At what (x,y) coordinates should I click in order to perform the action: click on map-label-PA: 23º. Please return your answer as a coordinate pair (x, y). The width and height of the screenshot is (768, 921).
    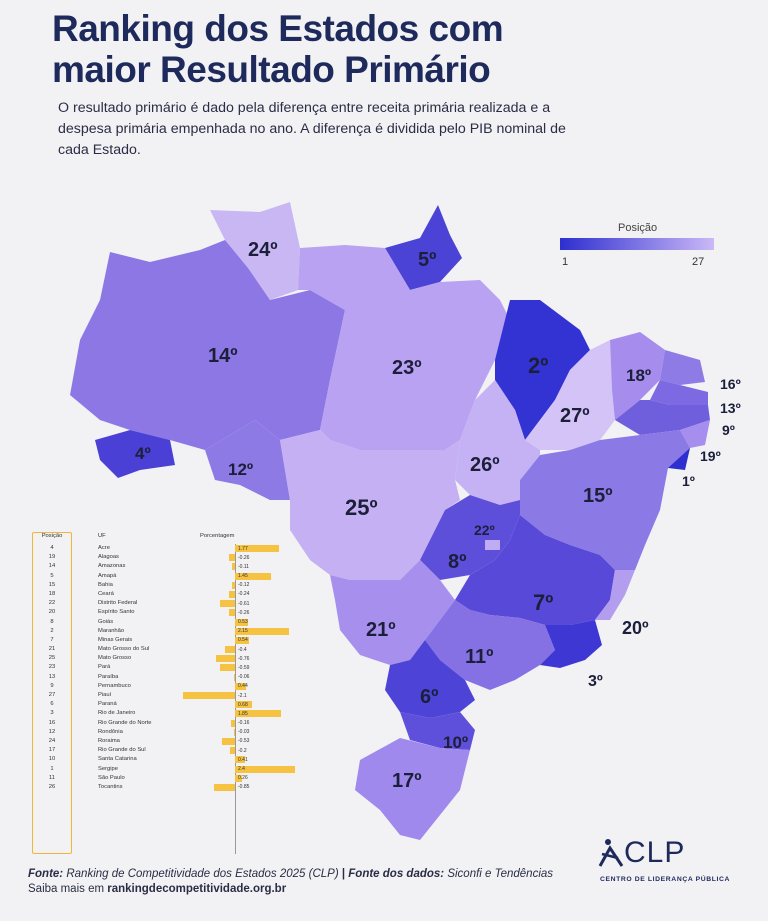
    Looking at the image, I should click on (407, 368).